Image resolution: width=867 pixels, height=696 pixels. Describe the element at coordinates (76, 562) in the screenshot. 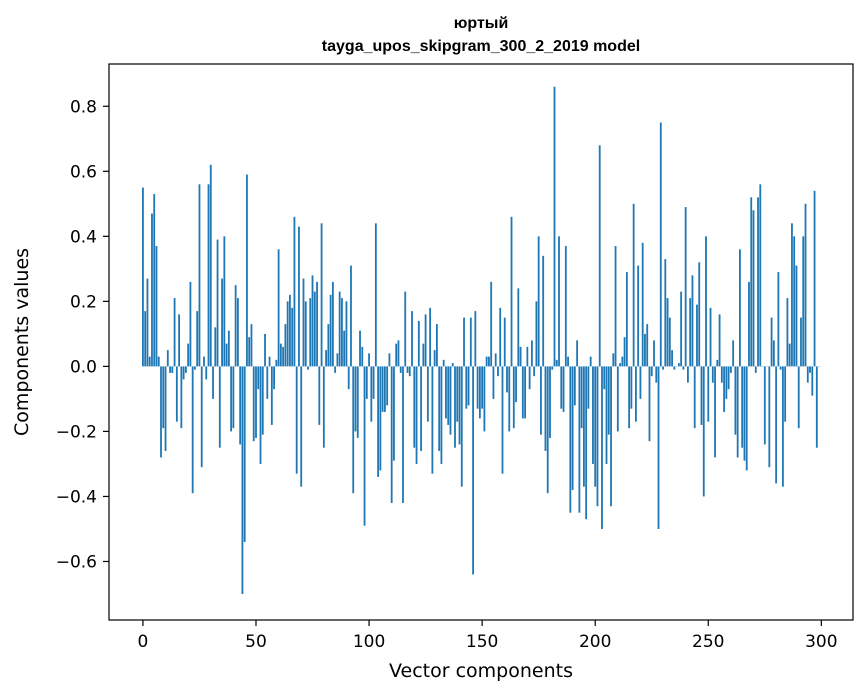

I see `y-tick-label: −0.6` at that location.